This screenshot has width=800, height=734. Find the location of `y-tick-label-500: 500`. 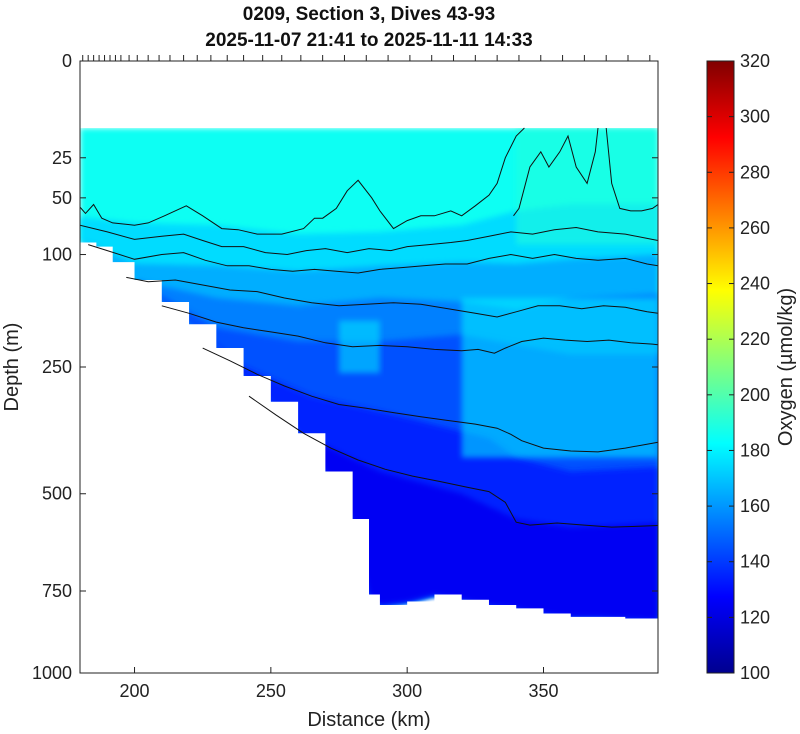

y-tick-label-500: 500 is located at coordinates (57, 494).